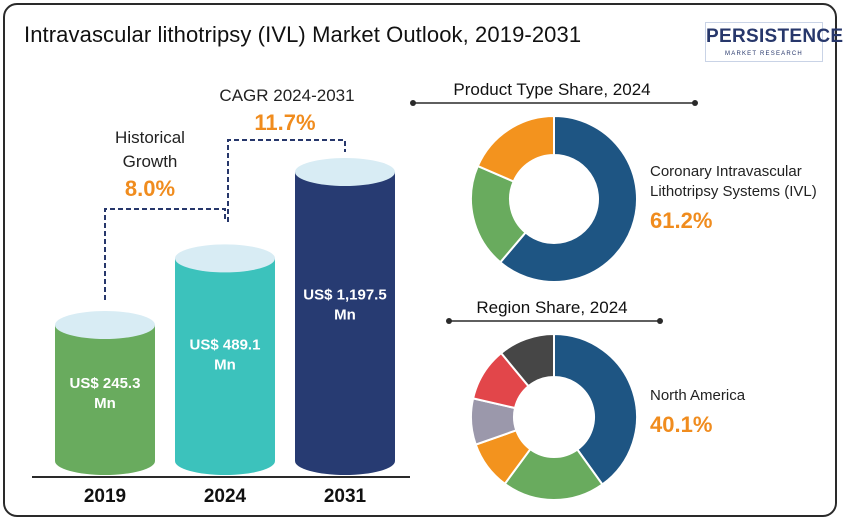 The width and height of the screenshot is (844, 523). Describe the element at coordinates (165, 254) in the screenshot. I see `connector-historical` at that location.